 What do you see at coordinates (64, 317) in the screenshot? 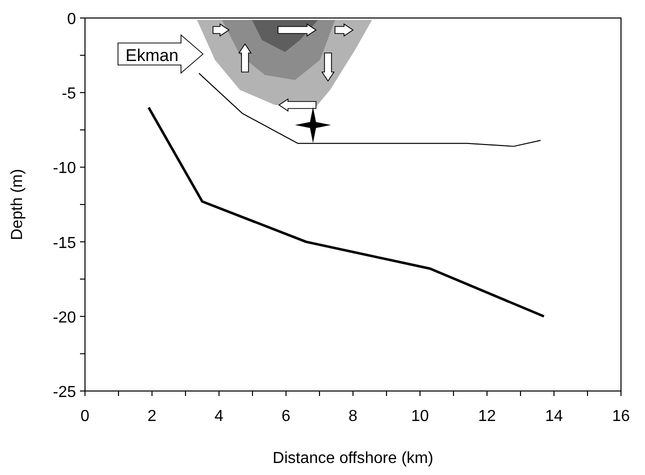
I see `y-tick-label: -20` at bounding box center [64, 317].